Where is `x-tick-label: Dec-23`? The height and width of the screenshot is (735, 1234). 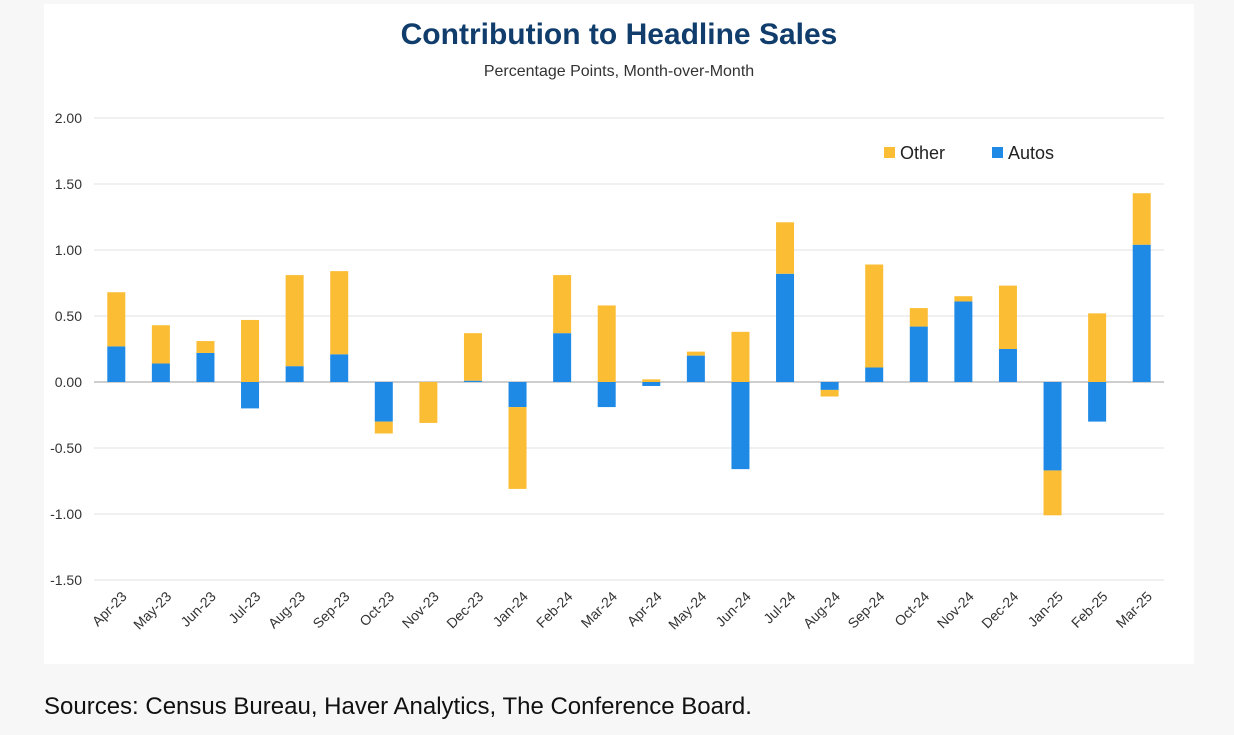
x-tick-label: Dec-23 is located at coordinates (464, 609).